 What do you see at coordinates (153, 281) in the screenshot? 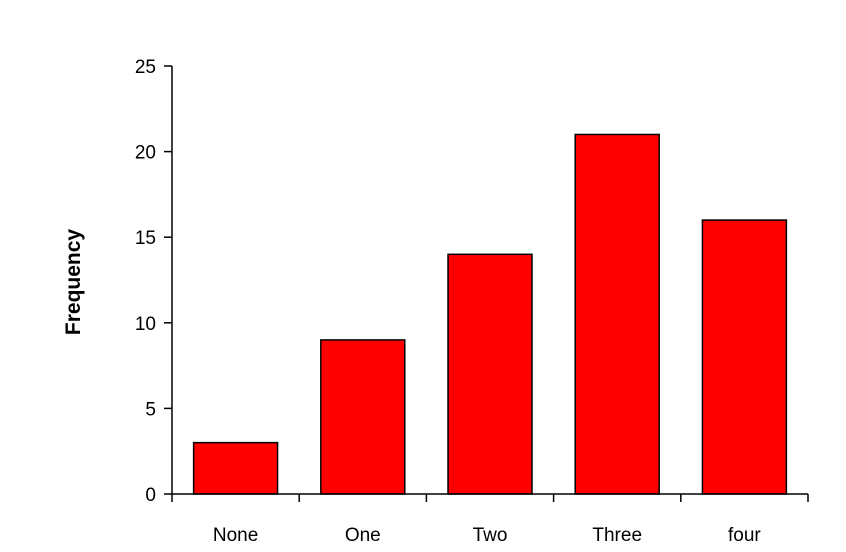
I see `y-axis-ticks: 0 5 10 15 20 25` at bounding box center [153, 281].